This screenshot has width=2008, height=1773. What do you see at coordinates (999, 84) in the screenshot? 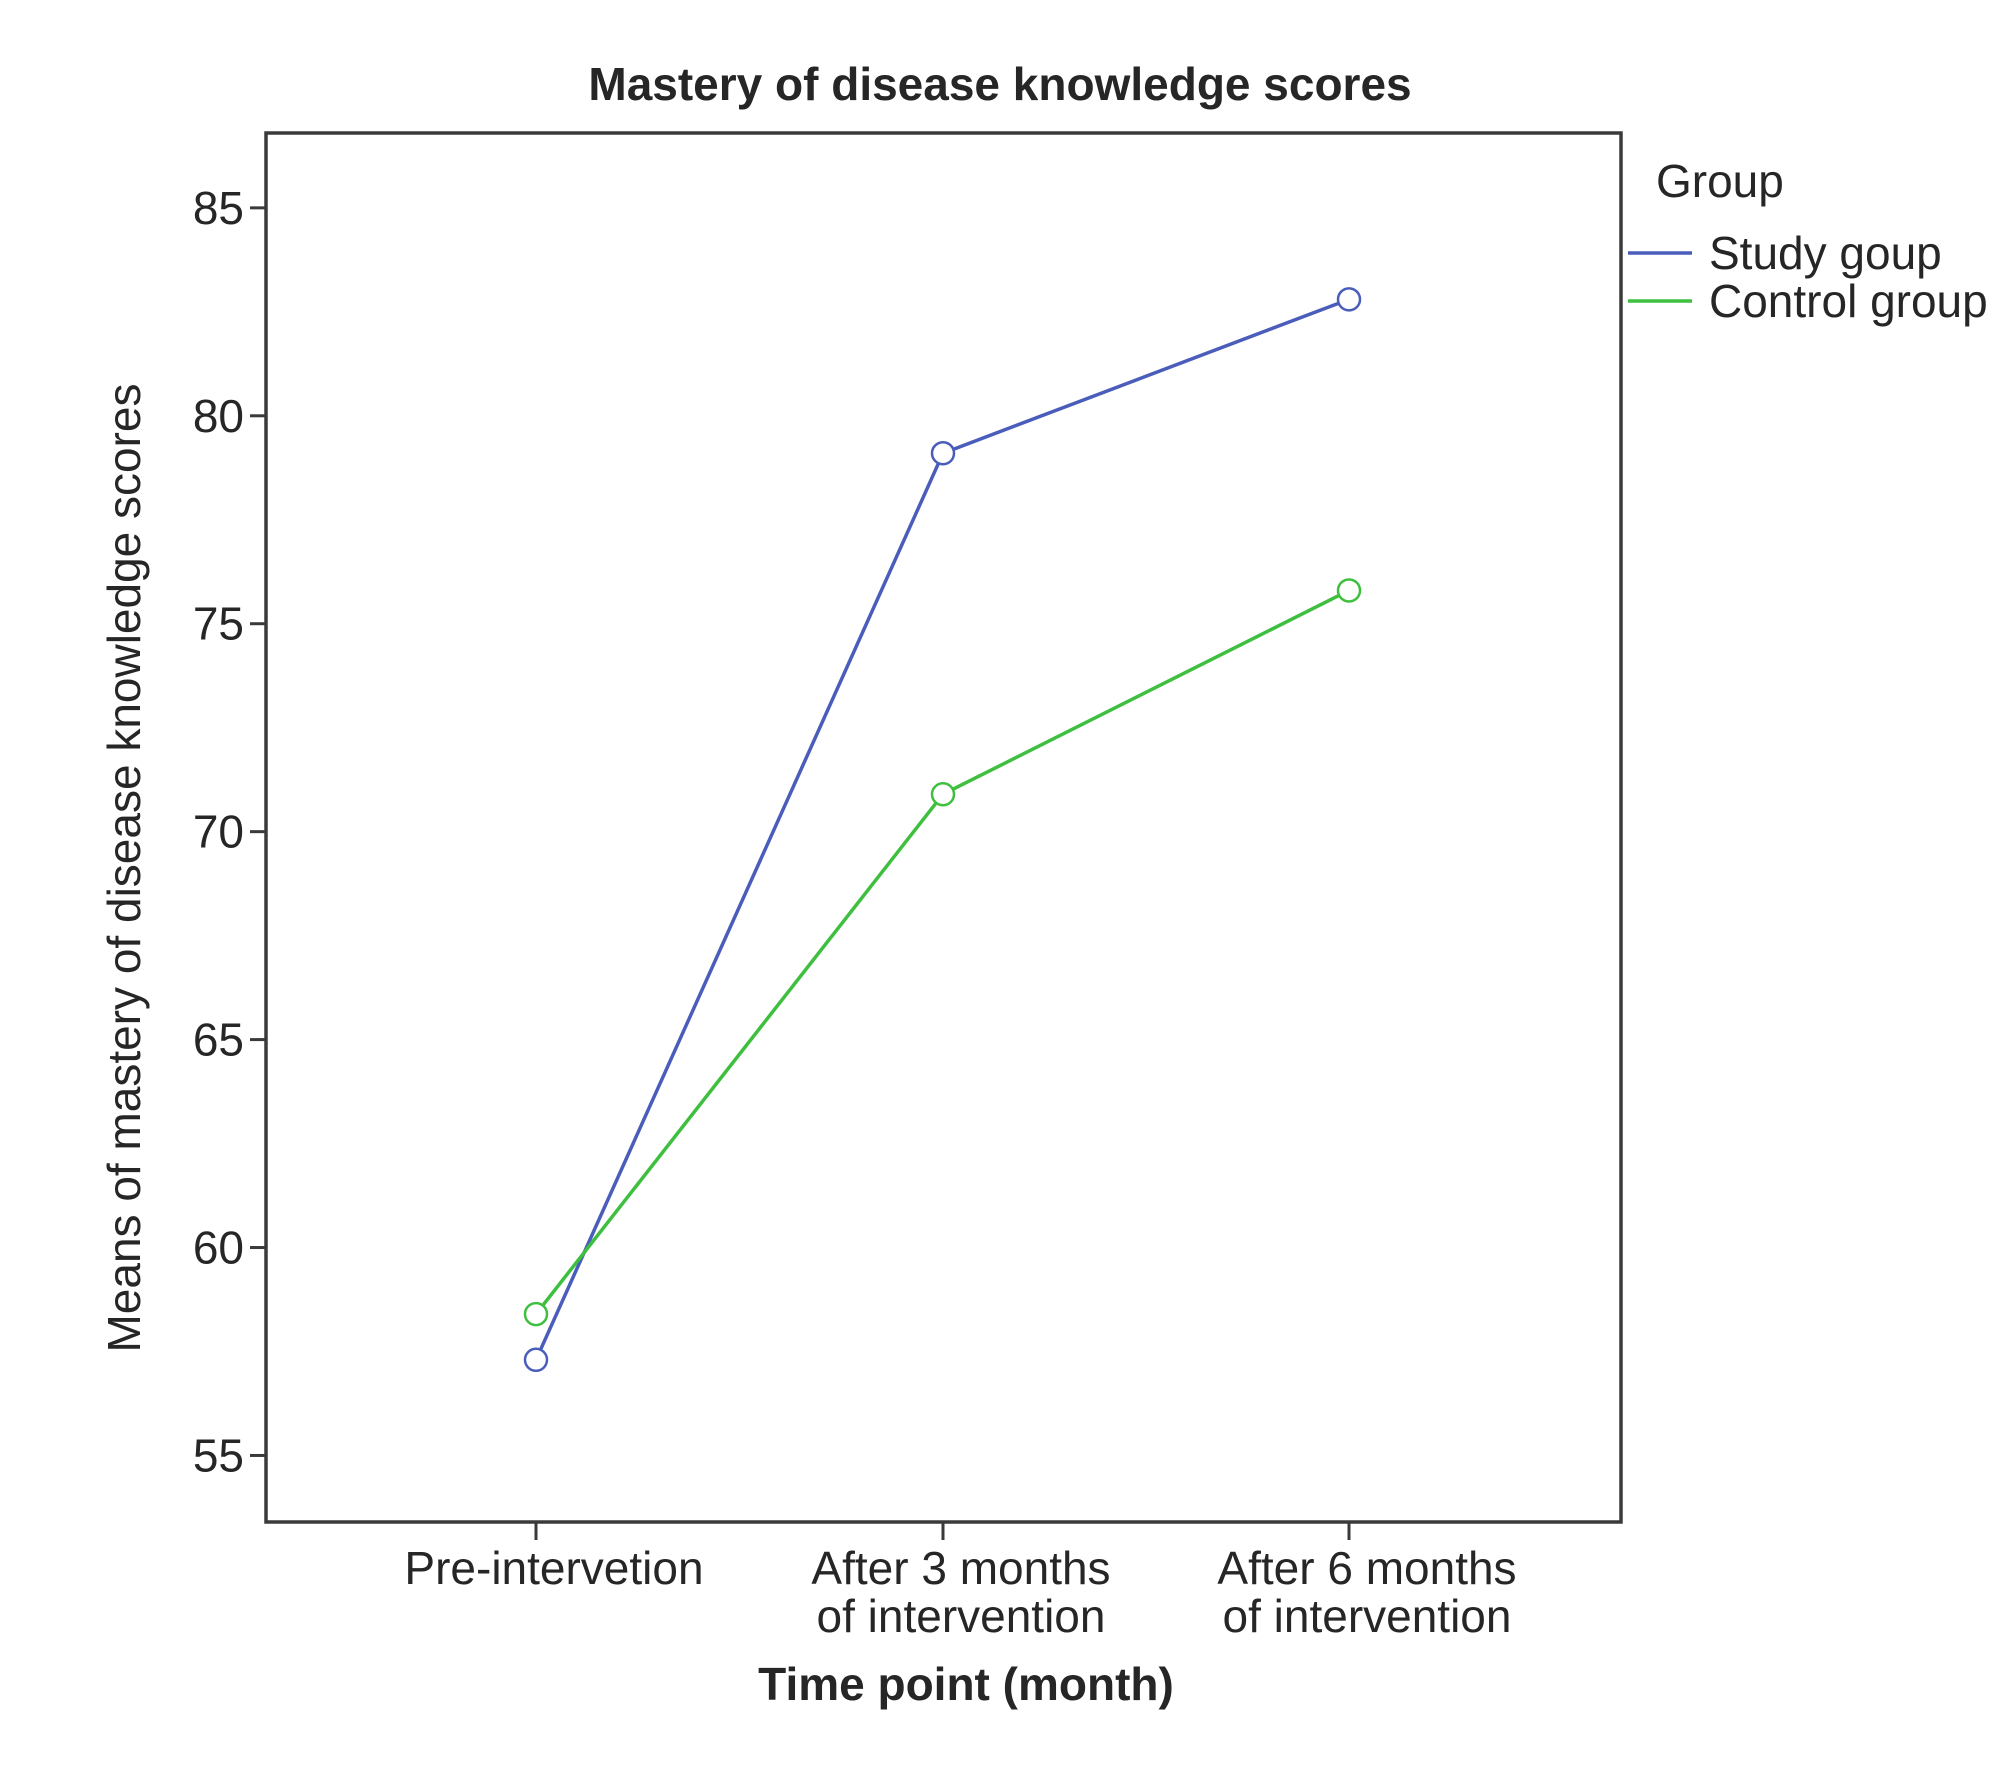
I see `chart-title: Mastery of disease knowledge scores` at bounding box center [999, 84].